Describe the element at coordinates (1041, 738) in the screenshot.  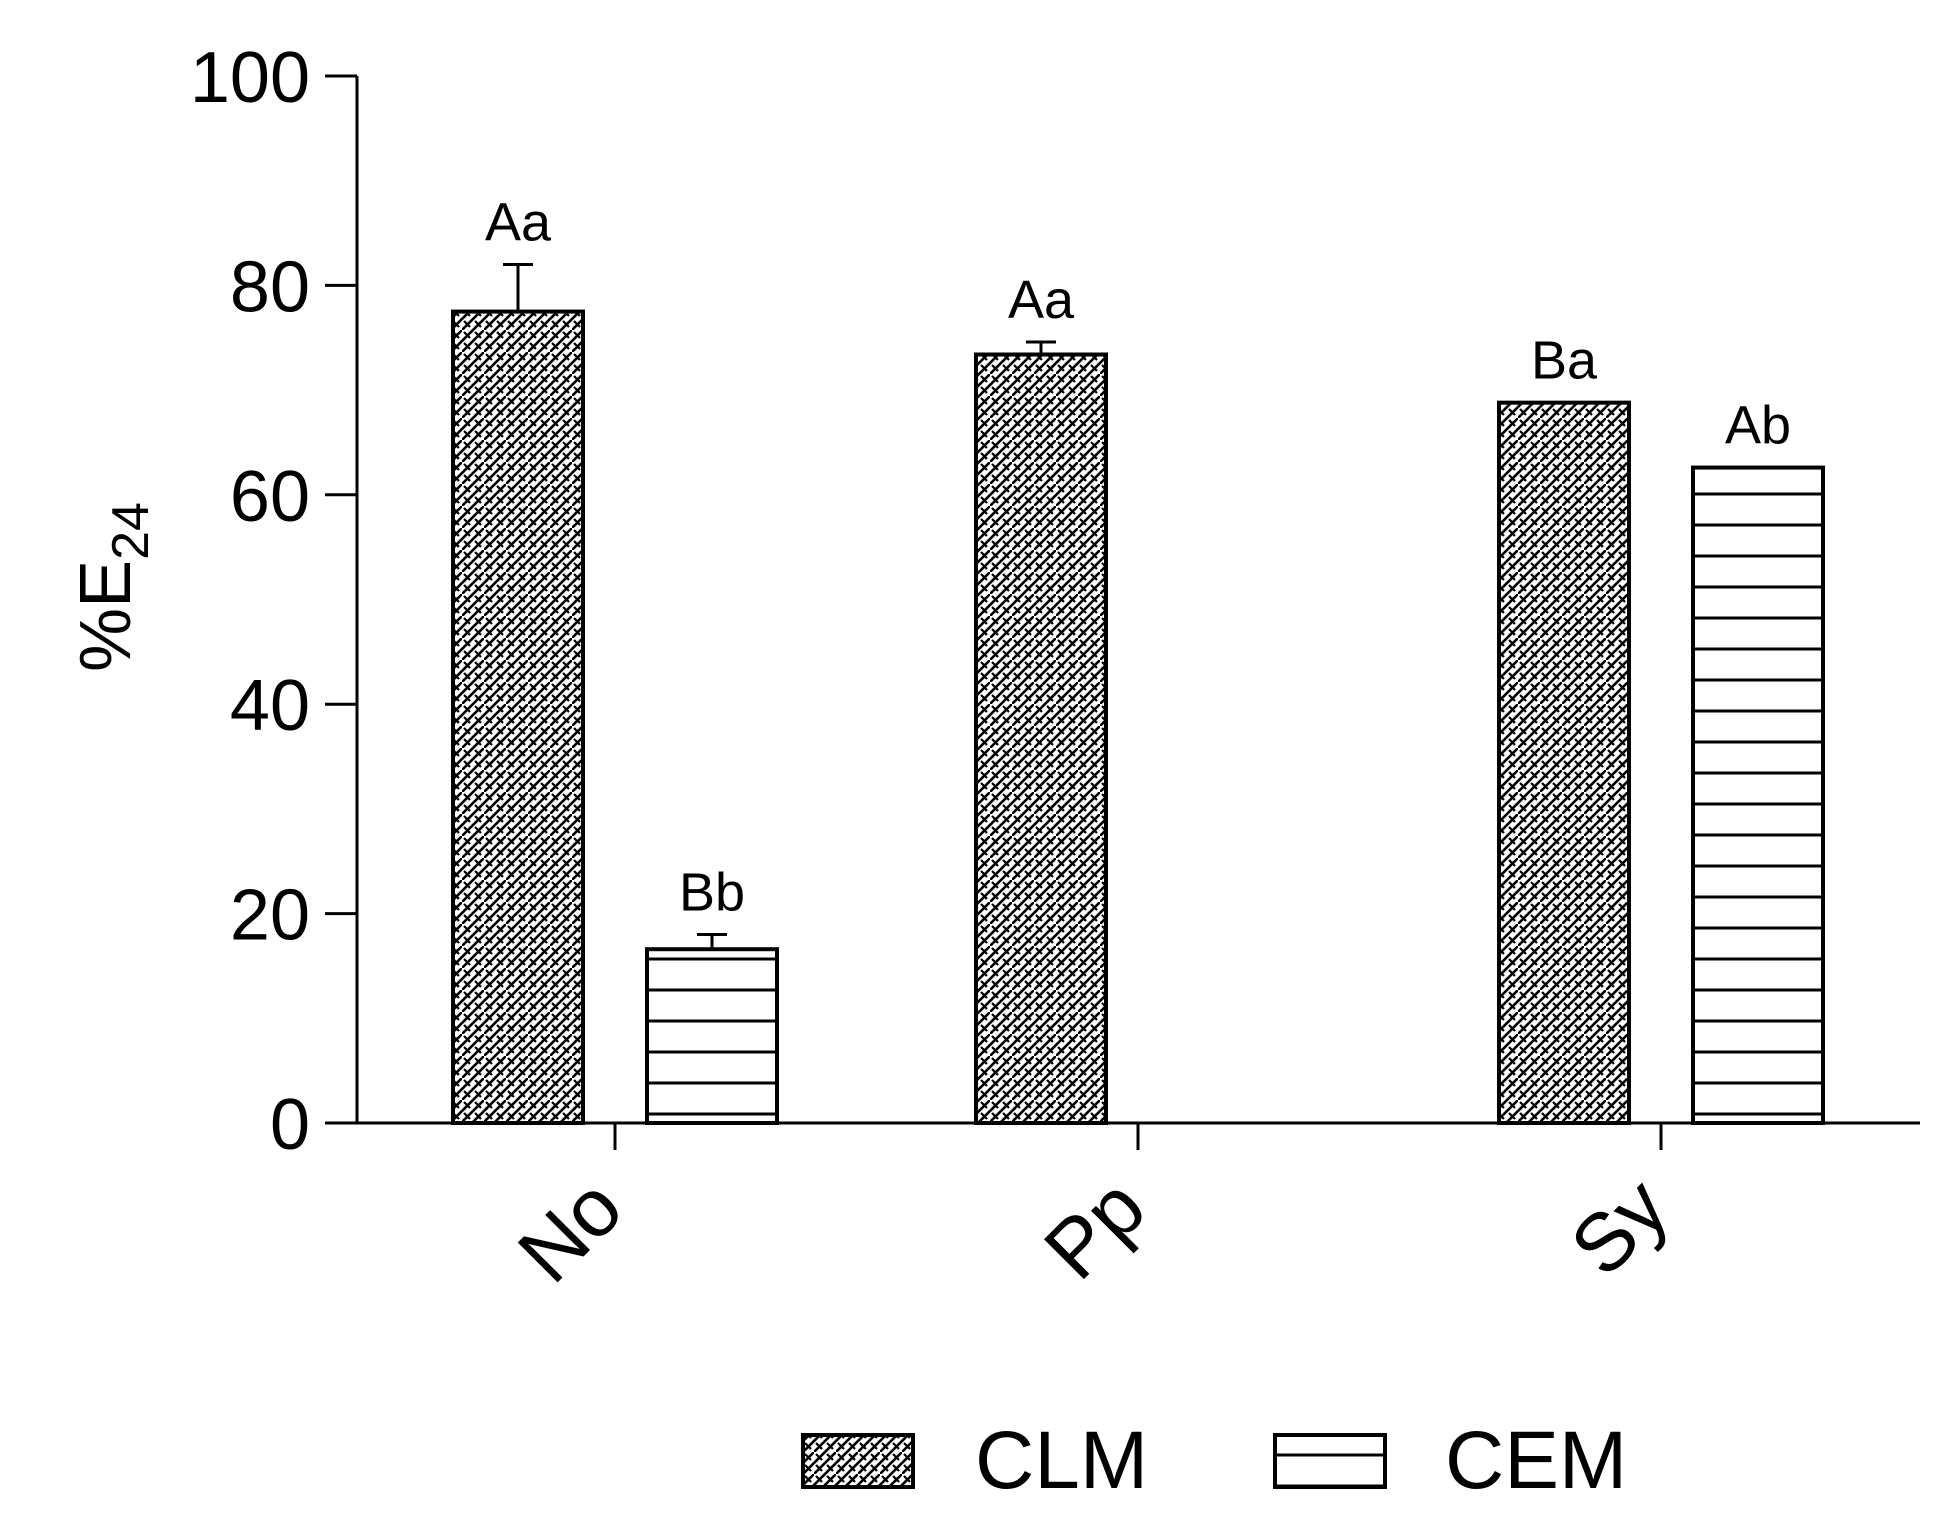
I see `bar-clm-pp` at that location.